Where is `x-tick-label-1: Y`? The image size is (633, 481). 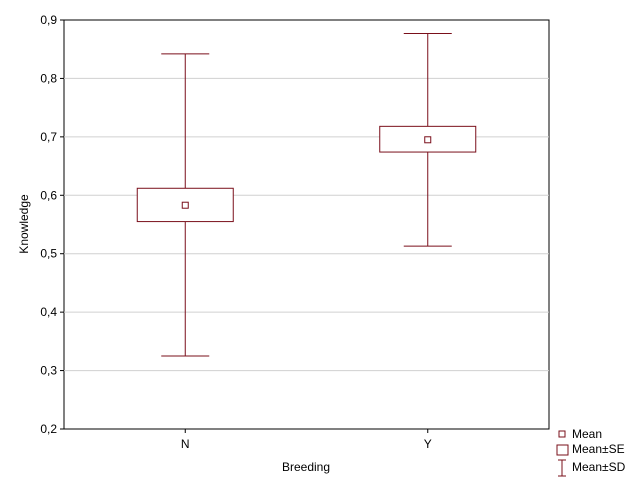 x-tick-label-1: Y is located at coordinates (428, 444).